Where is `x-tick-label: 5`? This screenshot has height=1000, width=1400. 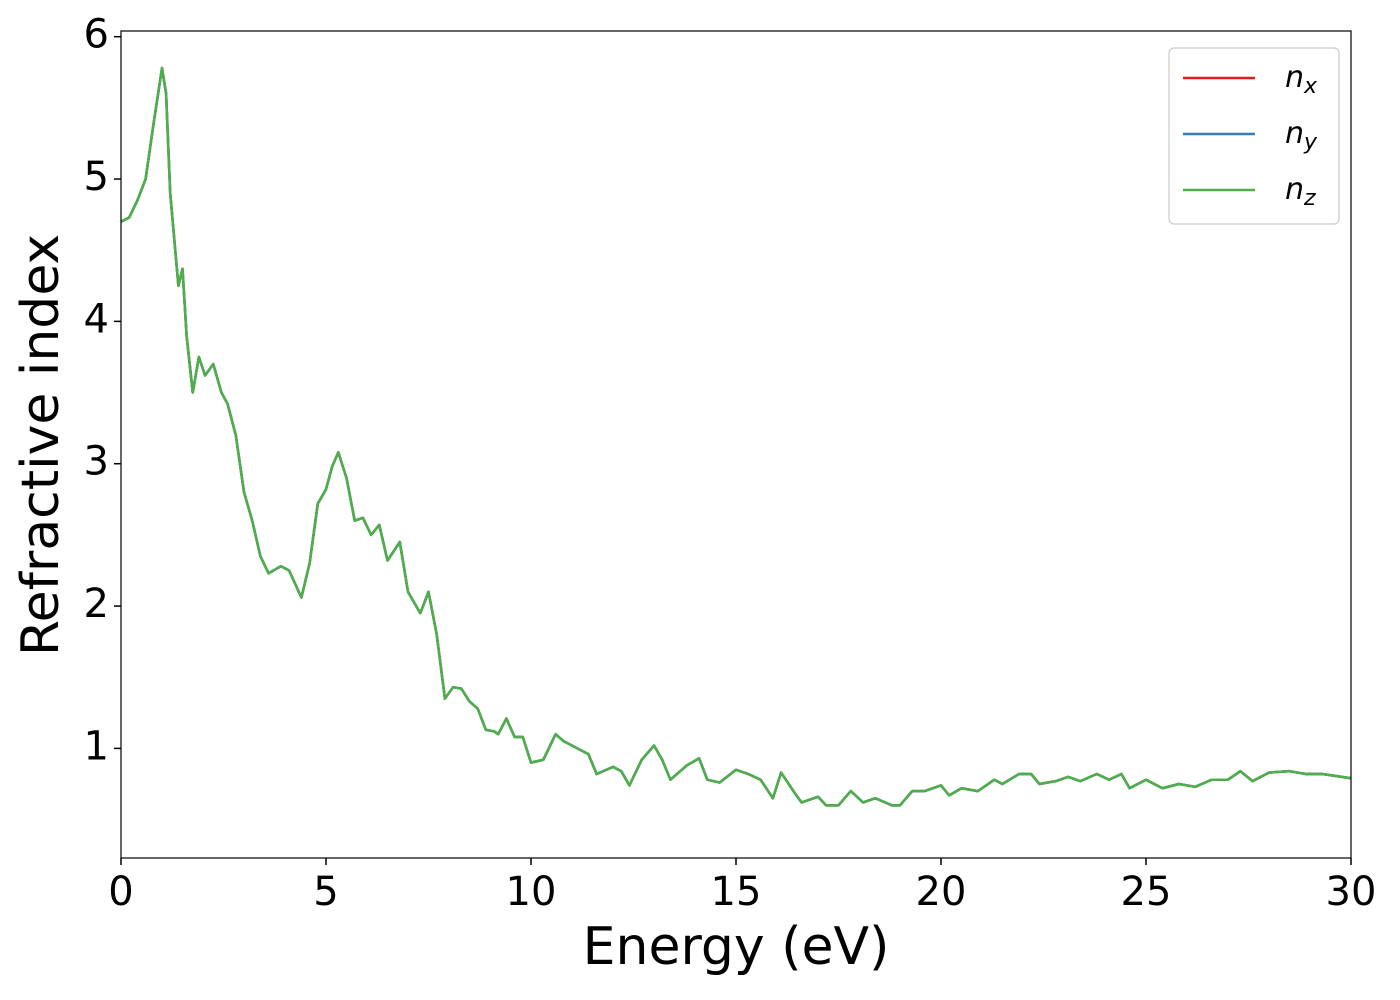 x-tick-label: 5 is located at coordinates (325, 892).